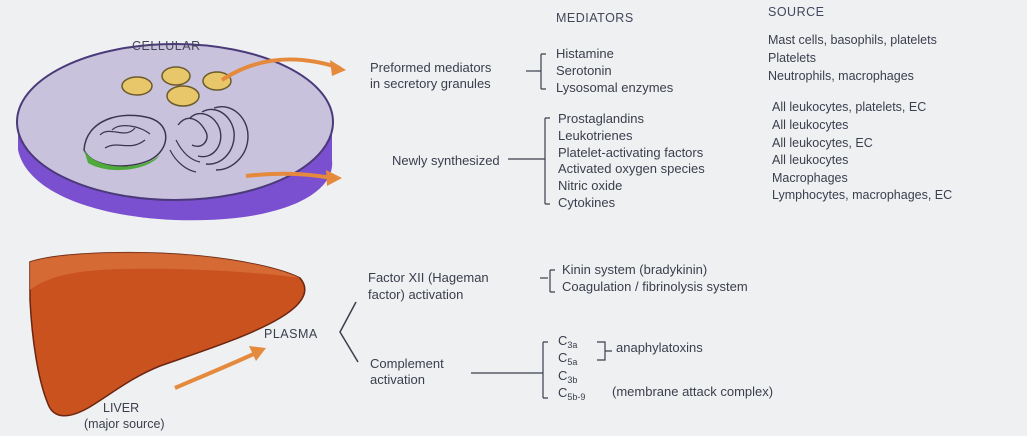 Image resolution: width=1027 pixels, height=436 pixels. What do you see at coordinates (852, 40) in the screenshot?
I see `source-histamine: Mast cells, basophils, platelets` at bounding box center [852, 40].